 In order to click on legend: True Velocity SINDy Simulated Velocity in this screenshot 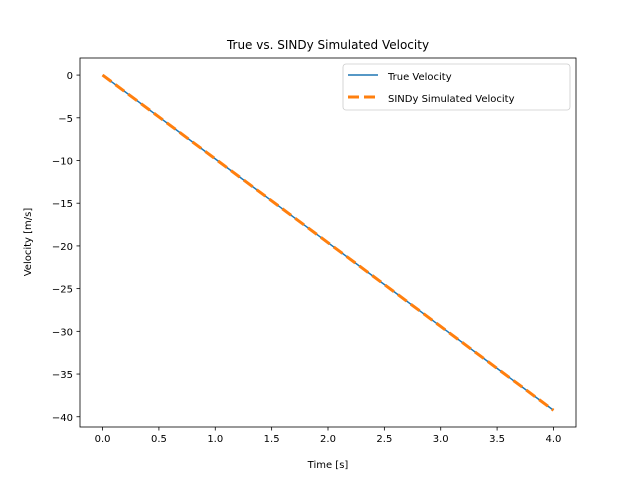, I will do `click(456, 87)`.